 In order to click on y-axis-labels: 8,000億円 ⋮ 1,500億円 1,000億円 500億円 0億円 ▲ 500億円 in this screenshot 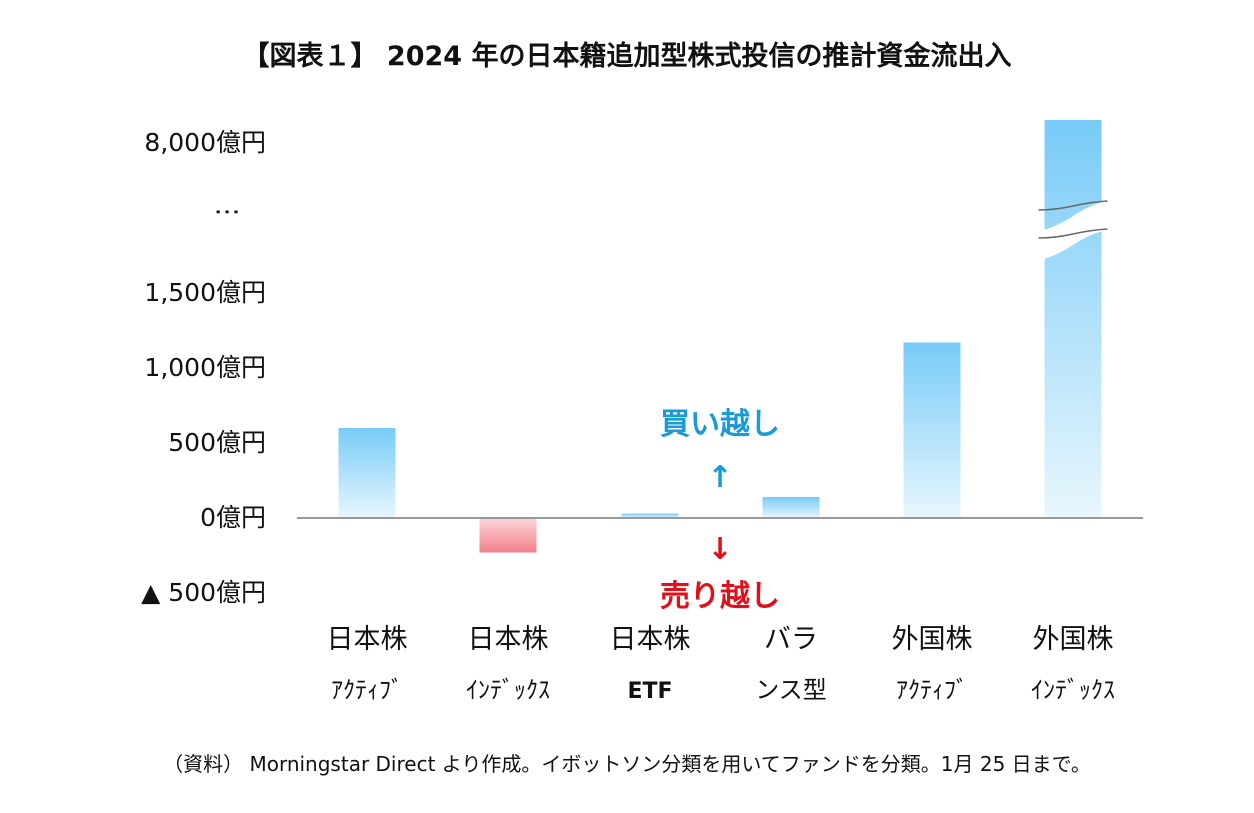, I will do `click(203, 367)`.